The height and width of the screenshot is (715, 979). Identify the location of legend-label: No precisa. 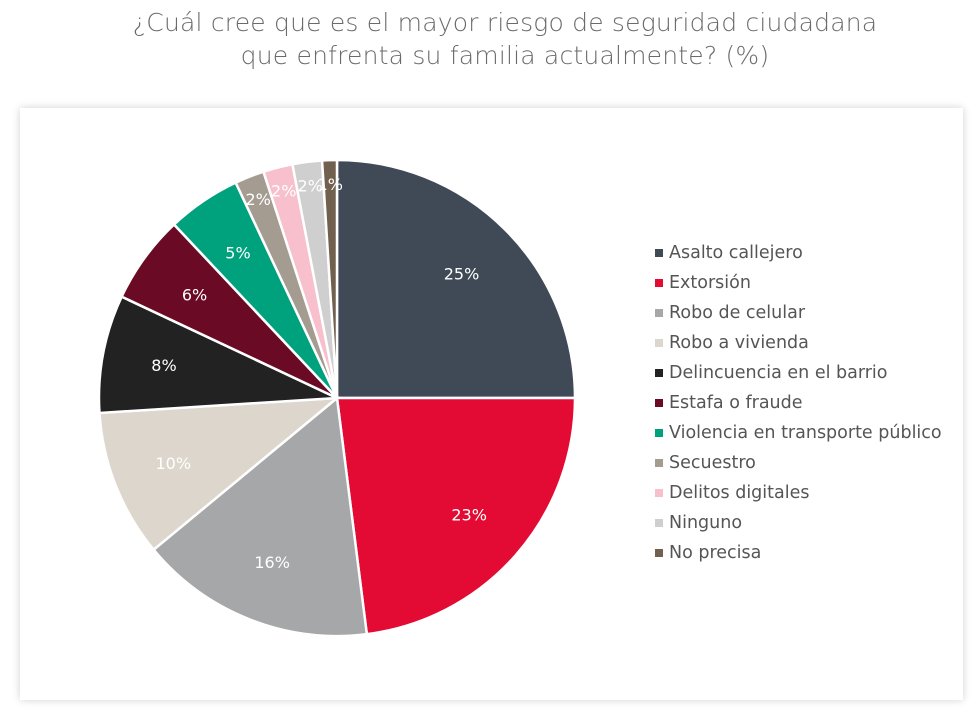
(715, 553).